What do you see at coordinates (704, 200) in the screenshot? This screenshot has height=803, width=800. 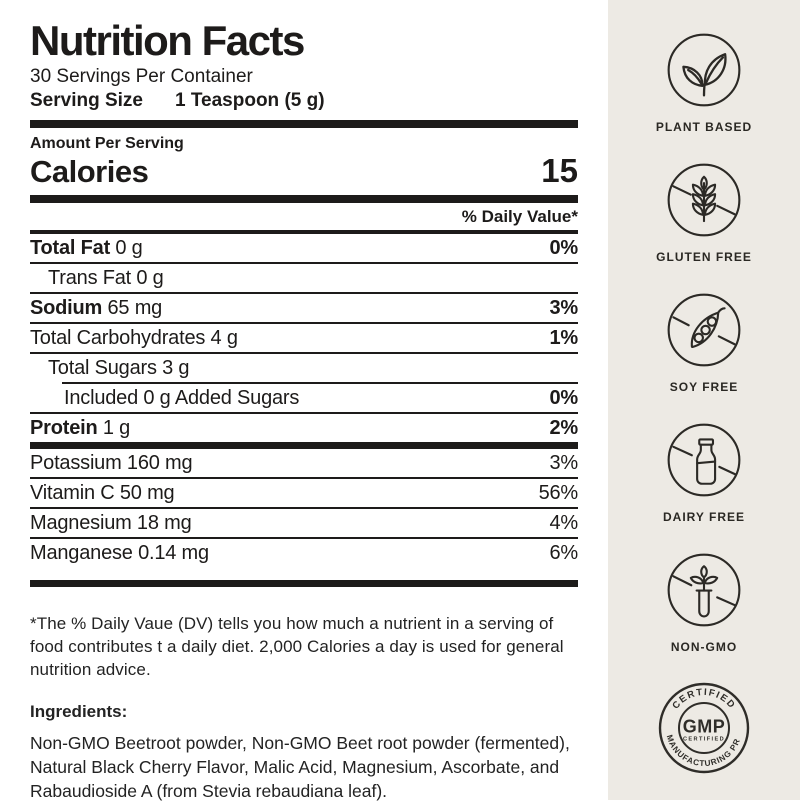 I see `wheat-icon` at bounding box center [704, 200].